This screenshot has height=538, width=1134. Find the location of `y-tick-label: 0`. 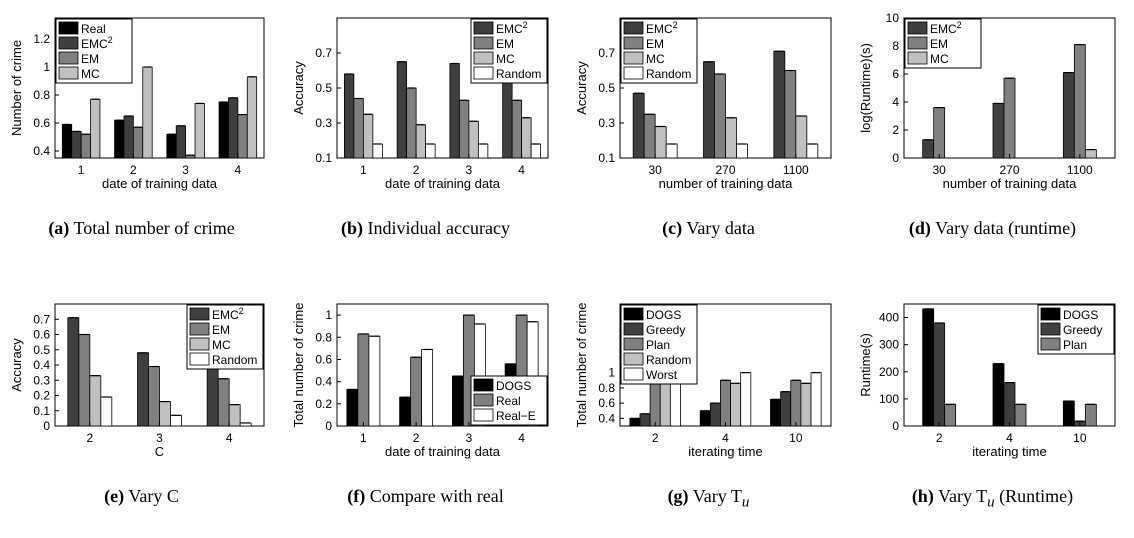

y-tick-label: 0 is located at coordinates (895, 426).